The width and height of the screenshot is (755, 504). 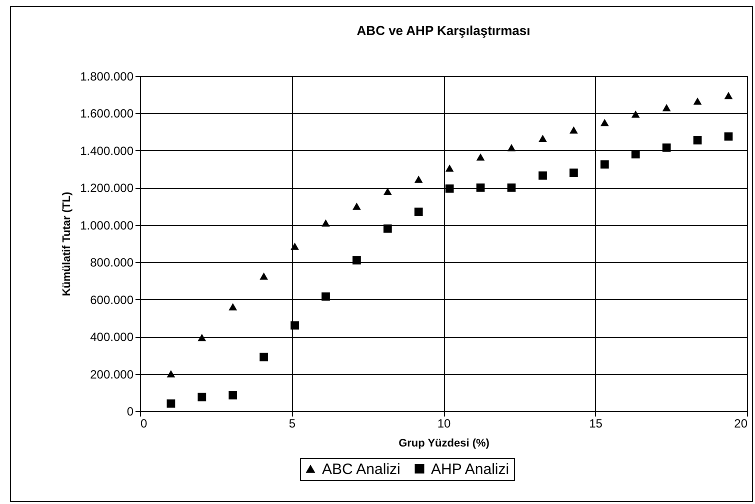 I want to click on x-tick-label: 15, so click(x=596, y=423).